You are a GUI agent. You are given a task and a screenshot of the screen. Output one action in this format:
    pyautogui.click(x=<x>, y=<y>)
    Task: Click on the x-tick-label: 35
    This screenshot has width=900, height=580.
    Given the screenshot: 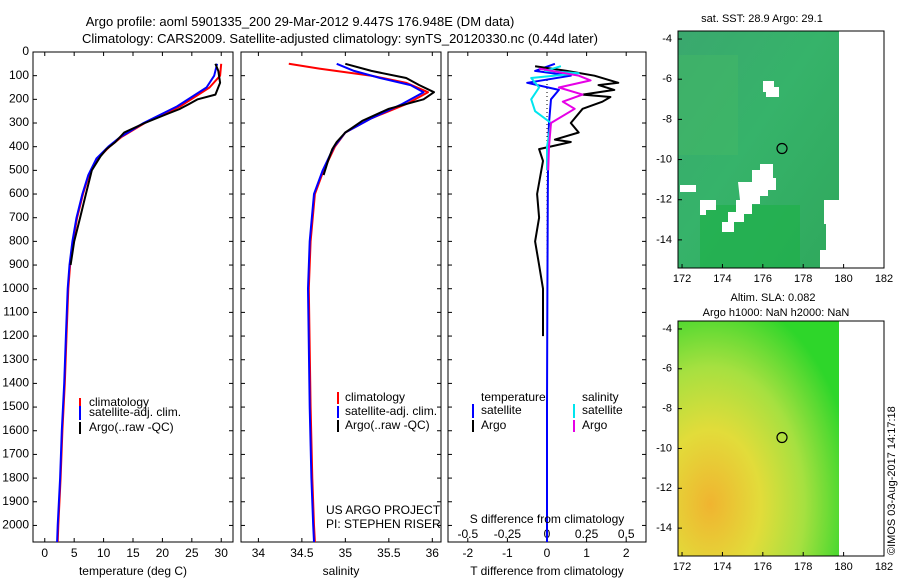 What is the action you would take?
    pyautogui.click(x=346, y=553)
    